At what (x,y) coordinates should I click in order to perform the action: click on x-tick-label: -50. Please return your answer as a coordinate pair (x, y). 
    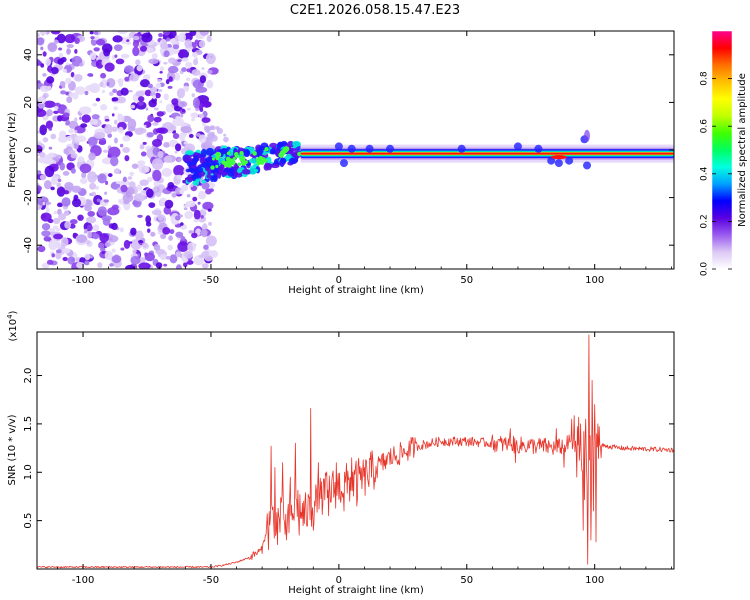
    Looking at the image, I should click on (211, 580).